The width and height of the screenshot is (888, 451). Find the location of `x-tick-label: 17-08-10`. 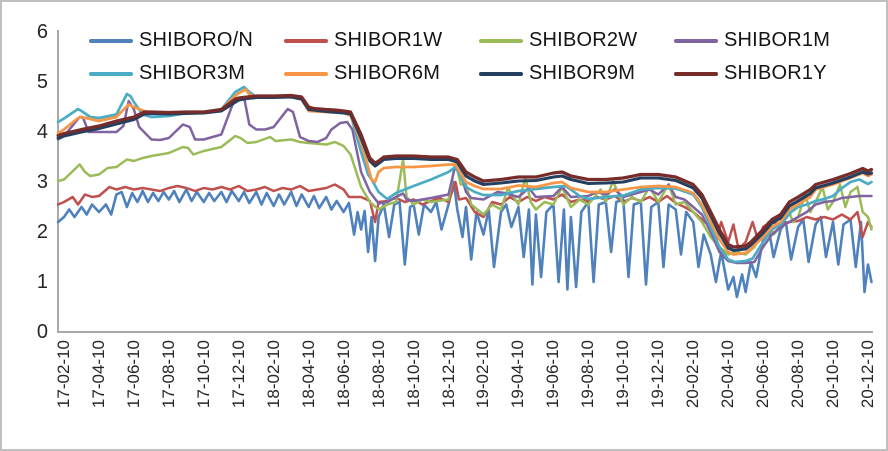

x-tick-label: 17-08-10 is located at coordinates (168, 374).